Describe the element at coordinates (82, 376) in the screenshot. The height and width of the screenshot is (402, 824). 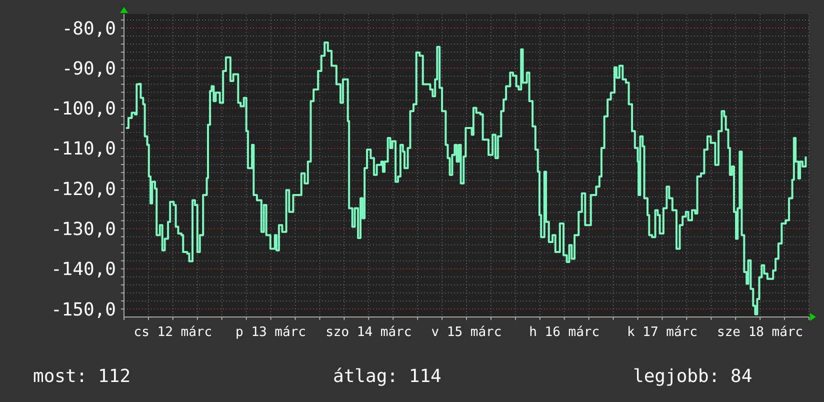
I see `text: most: 112` at that location.